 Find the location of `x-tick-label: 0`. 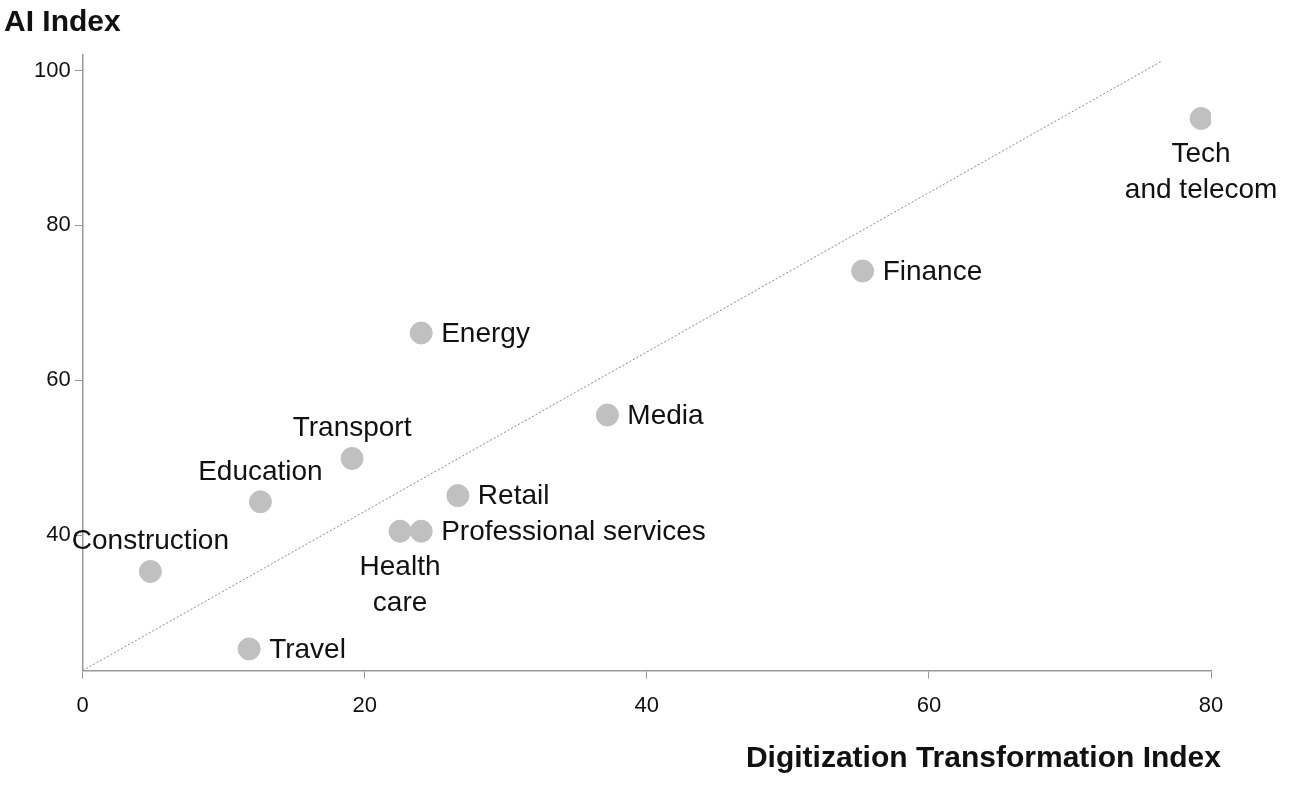

x-tick-label: 0 is located at coordinates (82, 704).